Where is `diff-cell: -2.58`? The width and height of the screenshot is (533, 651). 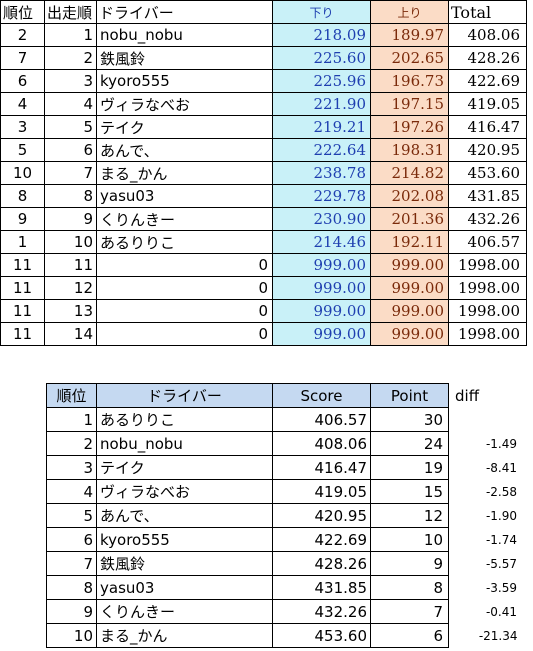
diff-cell: -2.58 is located at coordinates (501, 491).